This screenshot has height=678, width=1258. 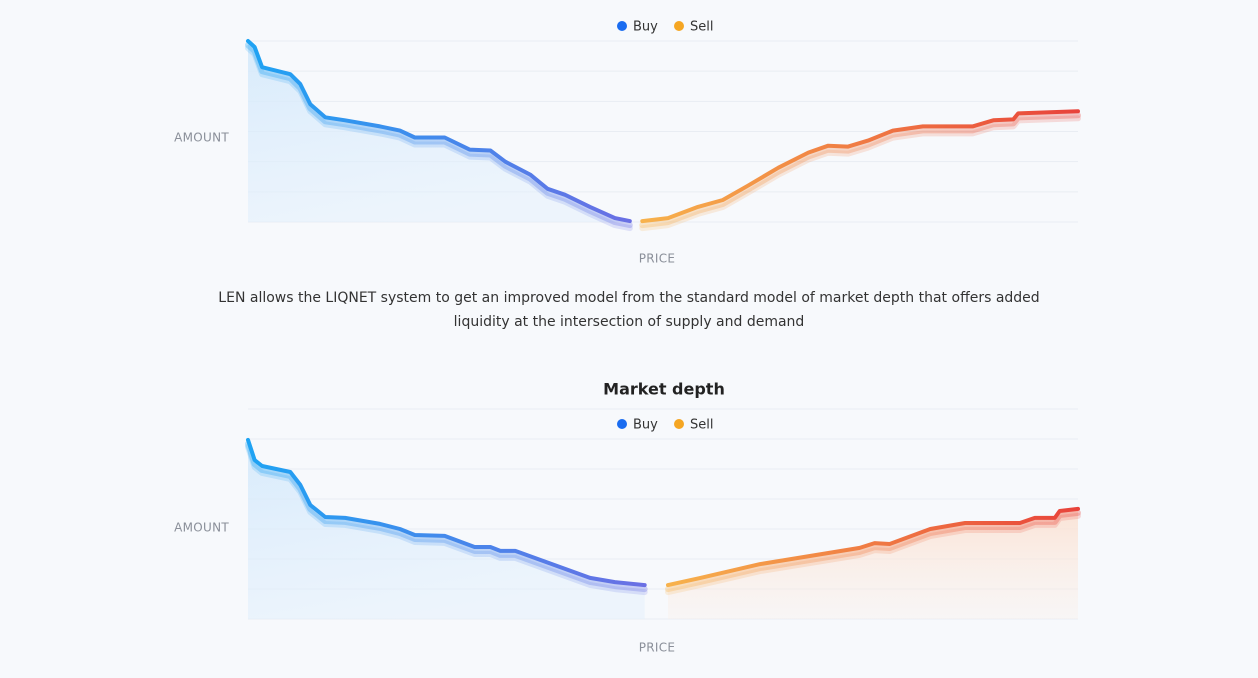 I want to click on chart-title: Market depth, so click(x=664, y=389).